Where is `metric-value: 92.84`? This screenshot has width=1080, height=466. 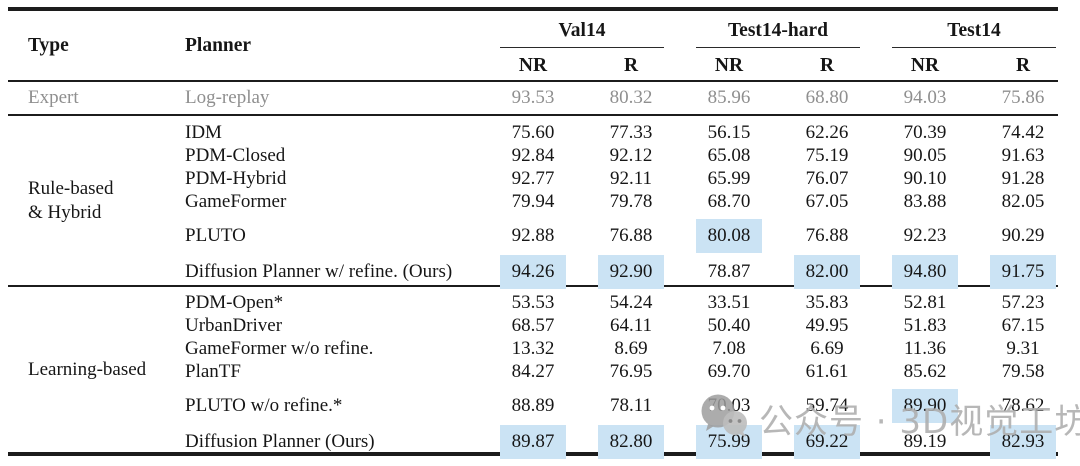 metric-value: 92.84 is located at coordinates (533, 155).